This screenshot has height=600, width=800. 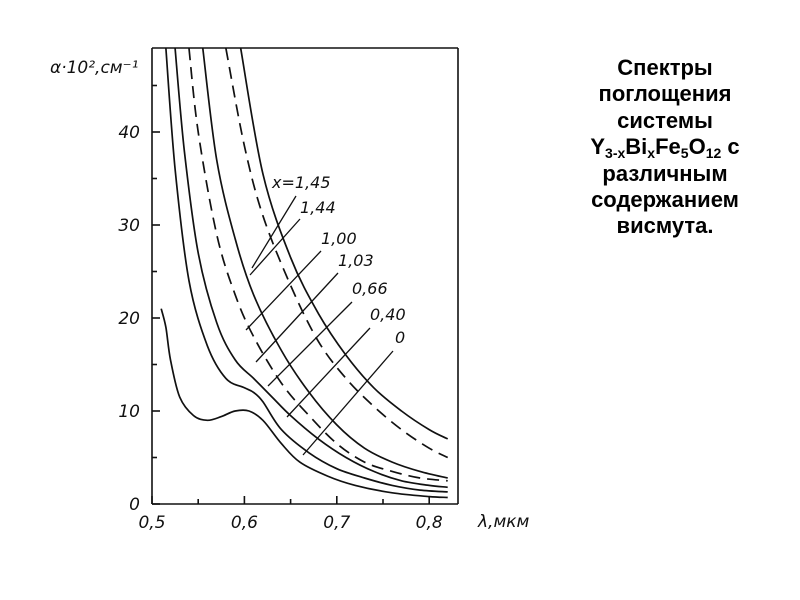 I want to click on series-line, so click(x=304, y=403).